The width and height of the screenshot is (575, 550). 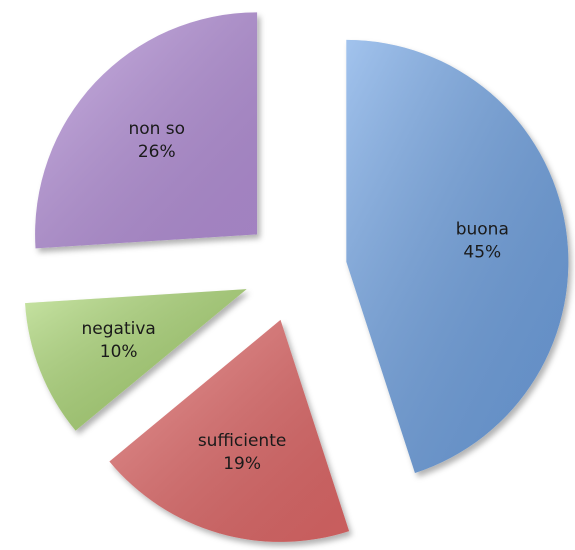 I want to click on slice-shine, so click(x=136, y=360).